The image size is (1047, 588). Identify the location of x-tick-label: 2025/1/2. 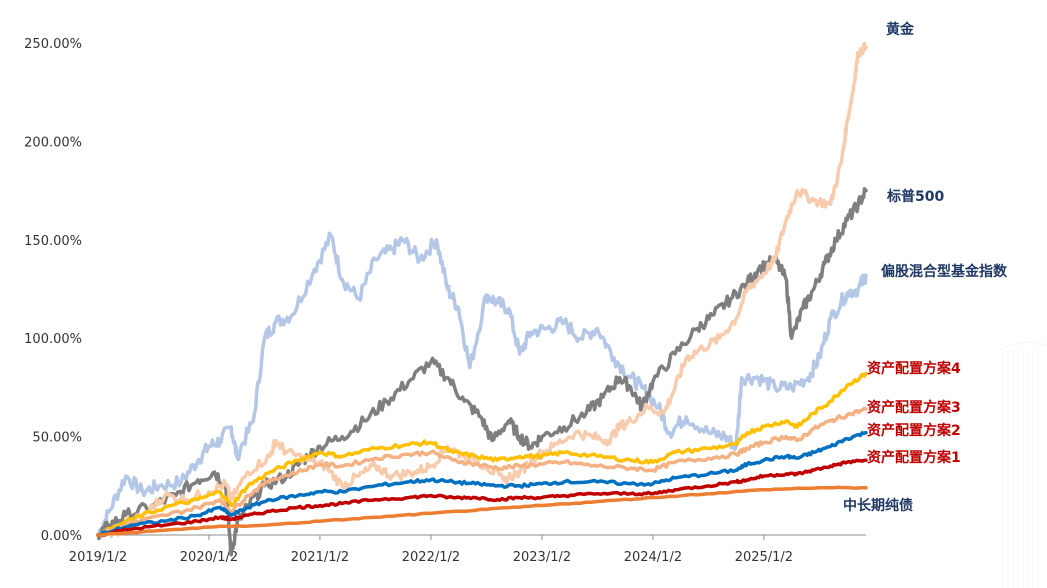
(764, 557).